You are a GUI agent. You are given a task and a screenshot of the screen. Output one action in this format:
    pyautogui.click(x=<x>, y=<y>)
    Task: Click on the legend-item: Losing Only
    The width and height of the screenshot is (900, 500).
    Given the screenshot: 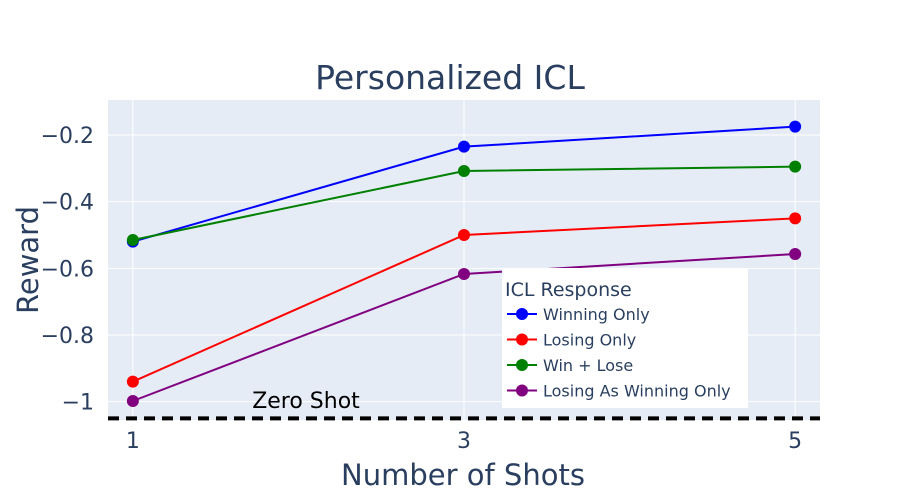 What is the action you would take?
    pyautogui.click(x=571, y=340)
    